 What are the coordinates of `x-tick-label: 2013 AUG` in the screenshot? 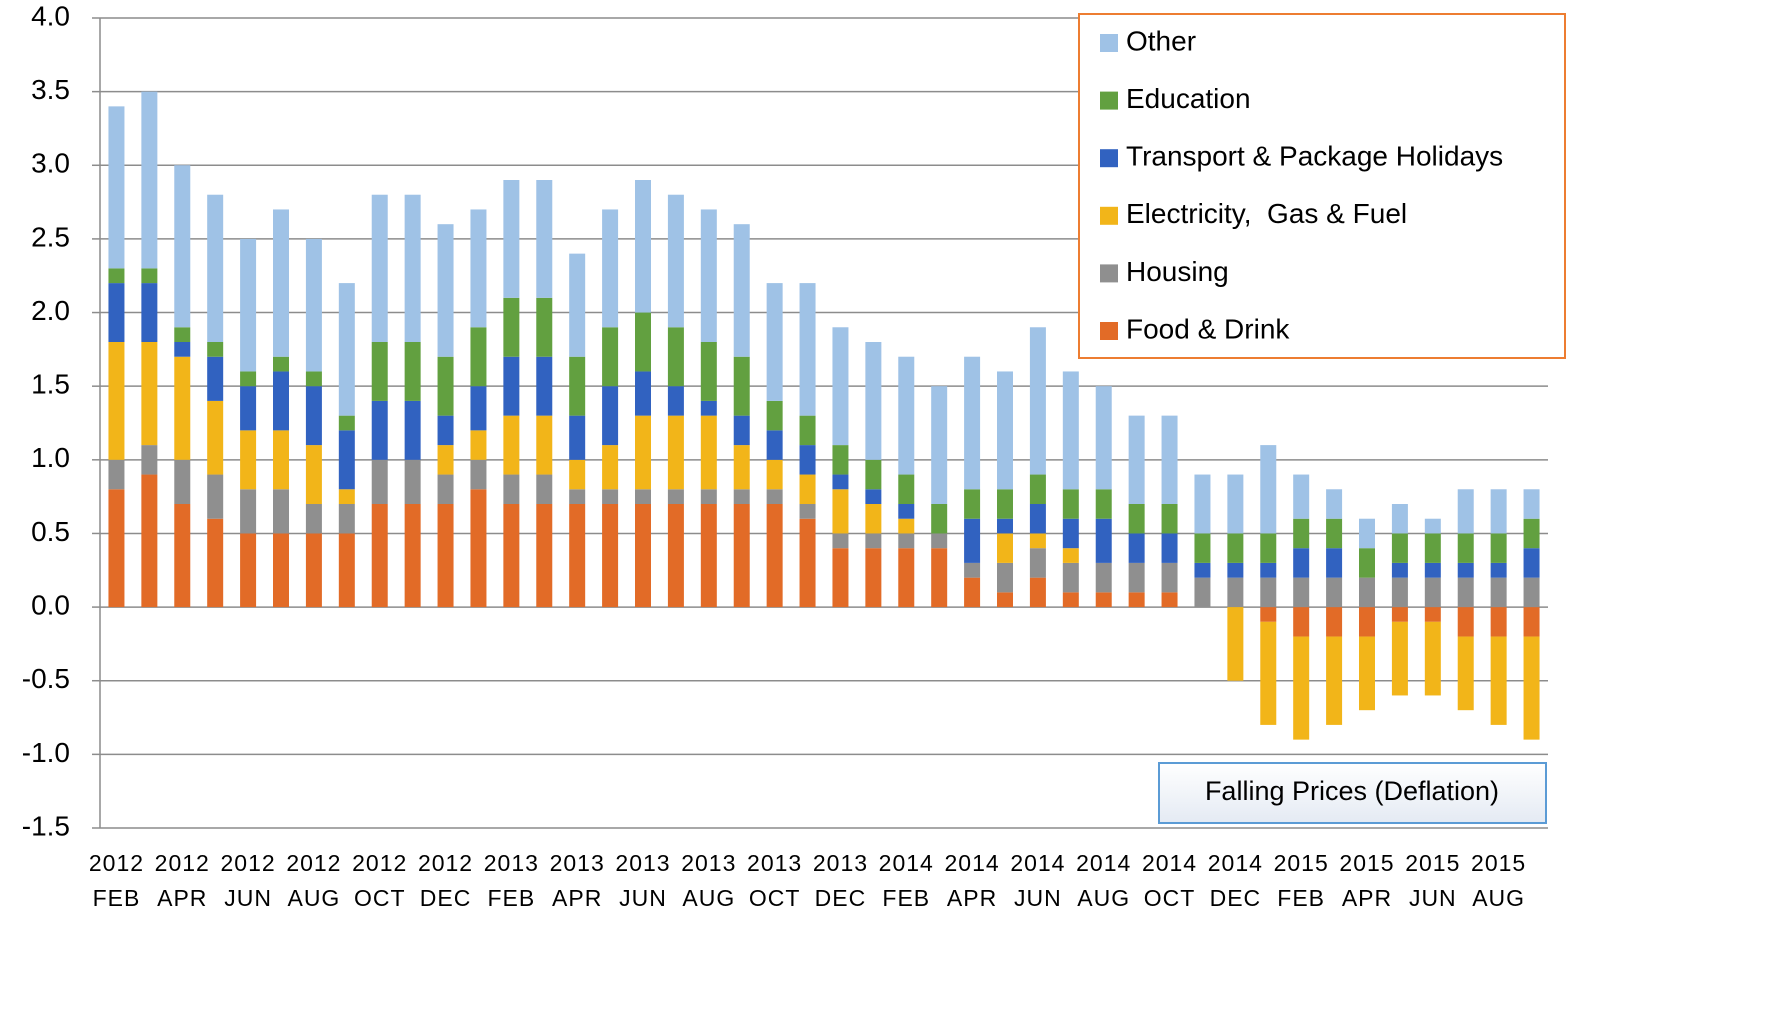 It's located at (709, 880).